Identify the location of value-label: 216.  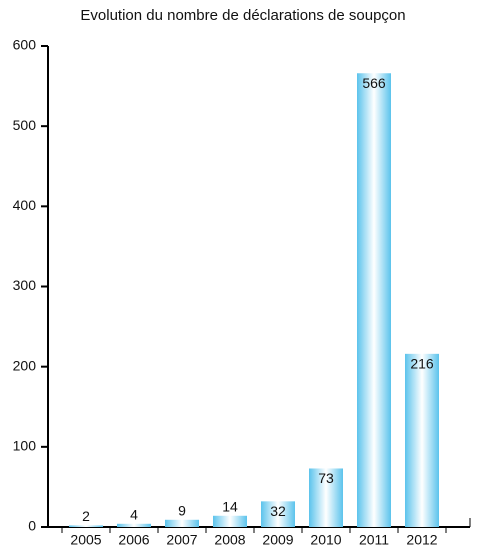
(422, 364).